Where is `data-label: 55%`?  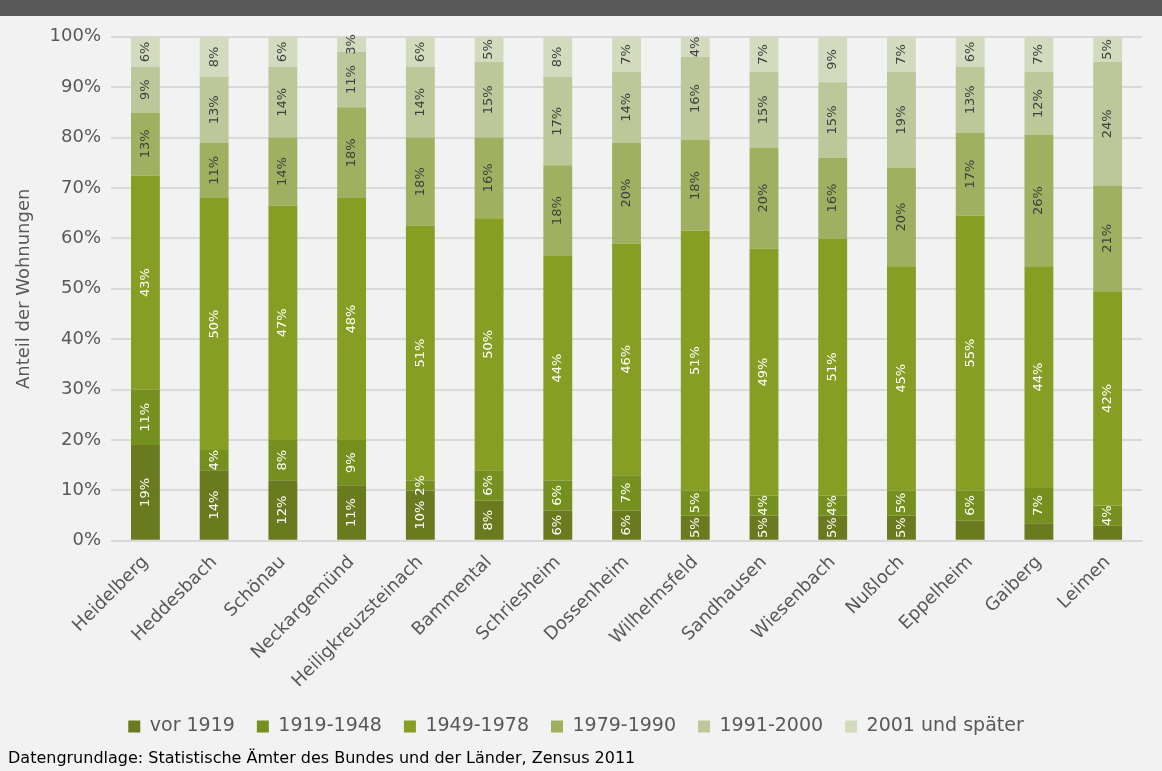 data-label: 55% is located at coordinates (969, 353).